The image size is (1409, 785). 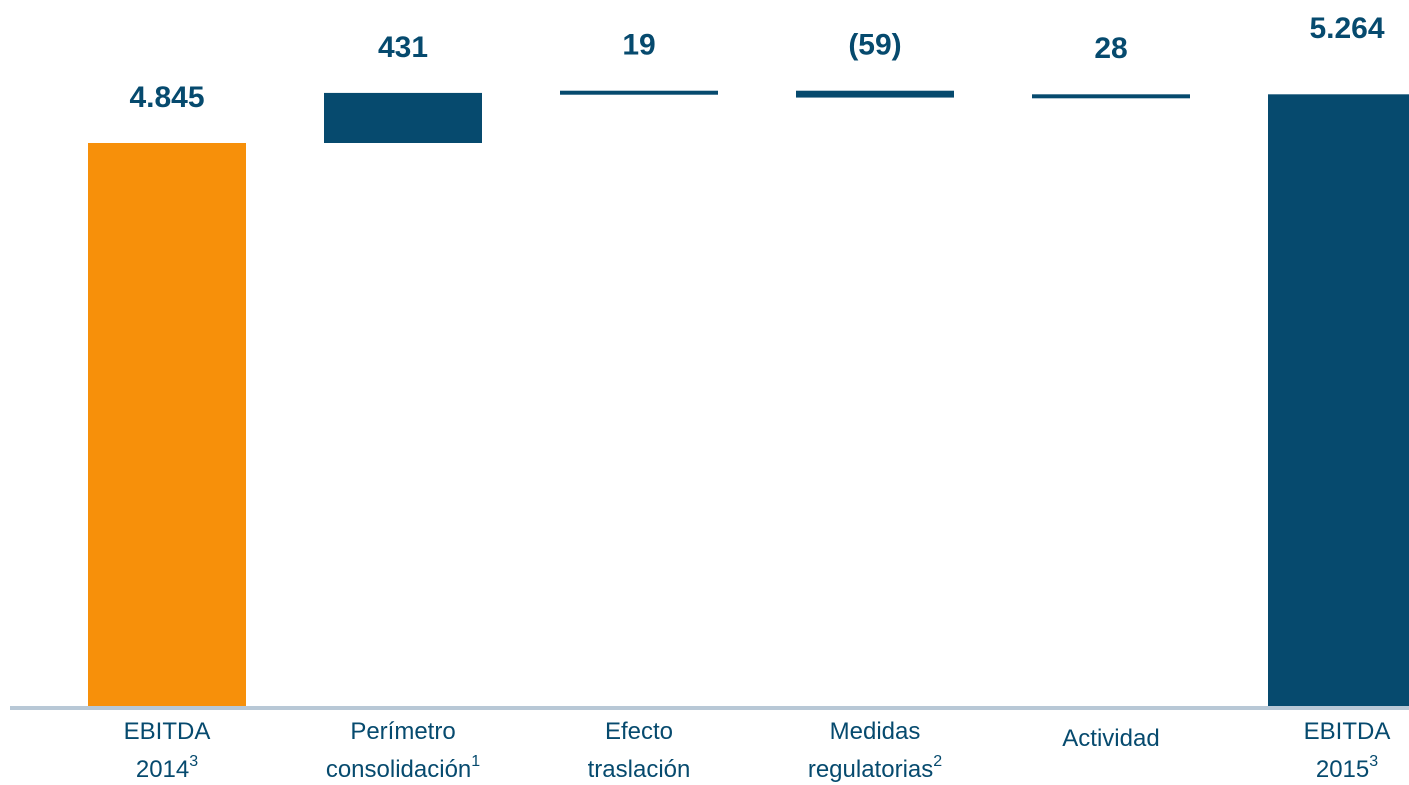 What do you see at coordinates (403, 47) in the screenshot?
I see `value-label: 431` at bounding box center [403, 47].